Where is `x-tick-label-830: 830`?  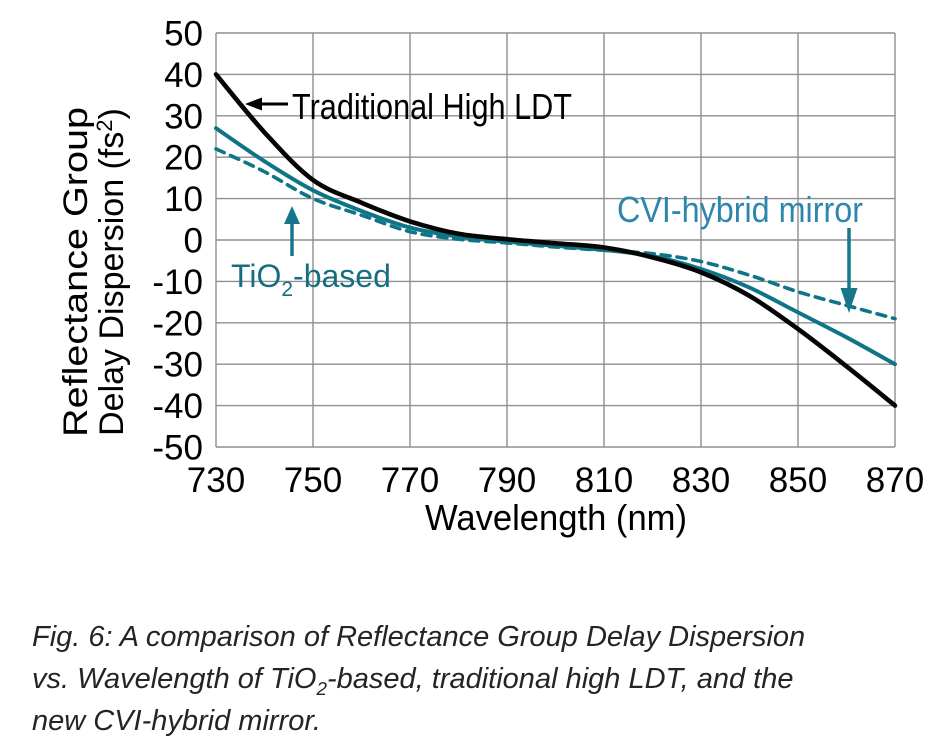 x-tick-label-830: 830 is located at coordinates (701, 480).